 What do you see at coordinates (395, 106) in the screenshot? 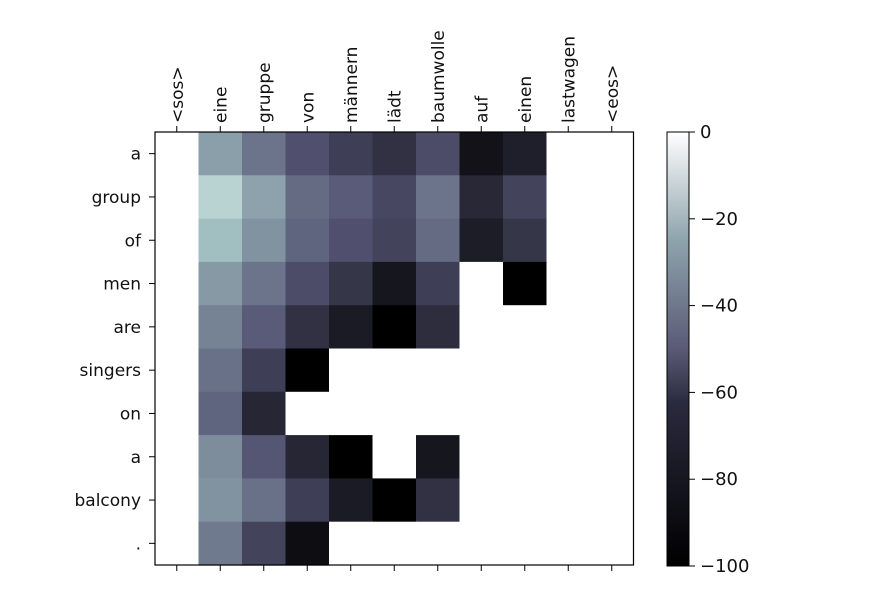
I see `x-tick-label: lädt` at bounding box center [395, 106].